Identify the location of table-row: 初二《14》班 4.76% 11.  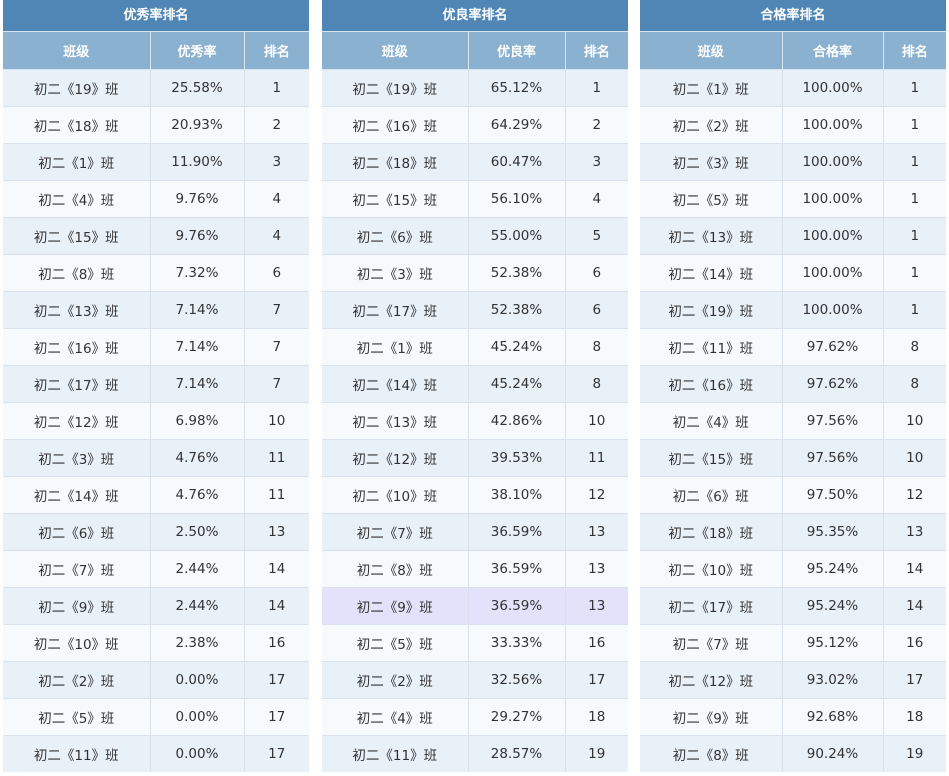
(156, 495).